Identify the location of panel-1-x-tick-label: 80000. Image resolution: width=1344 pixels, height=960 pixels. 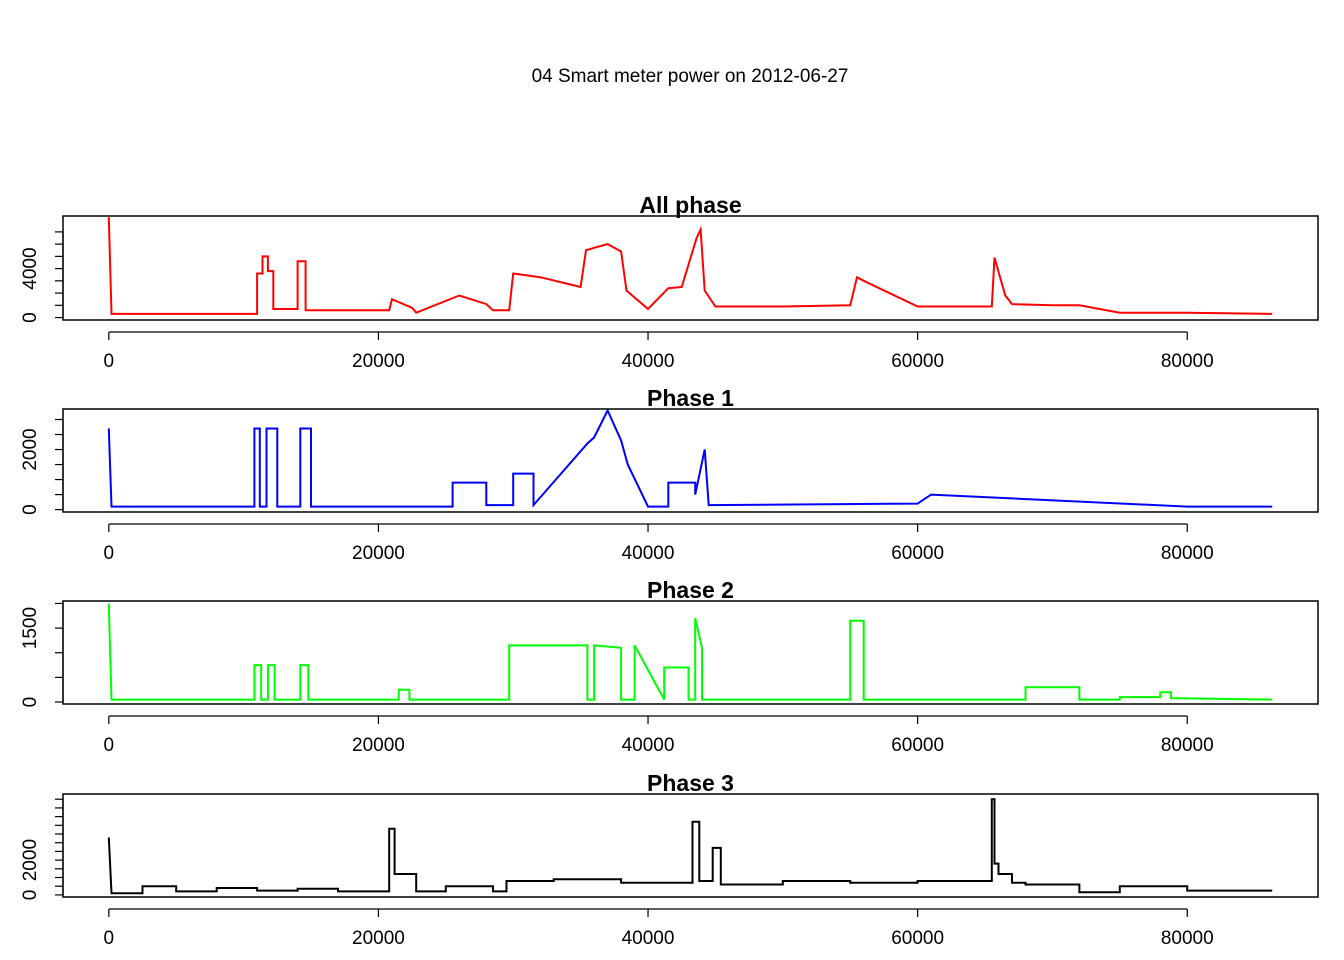
(1187, 361).